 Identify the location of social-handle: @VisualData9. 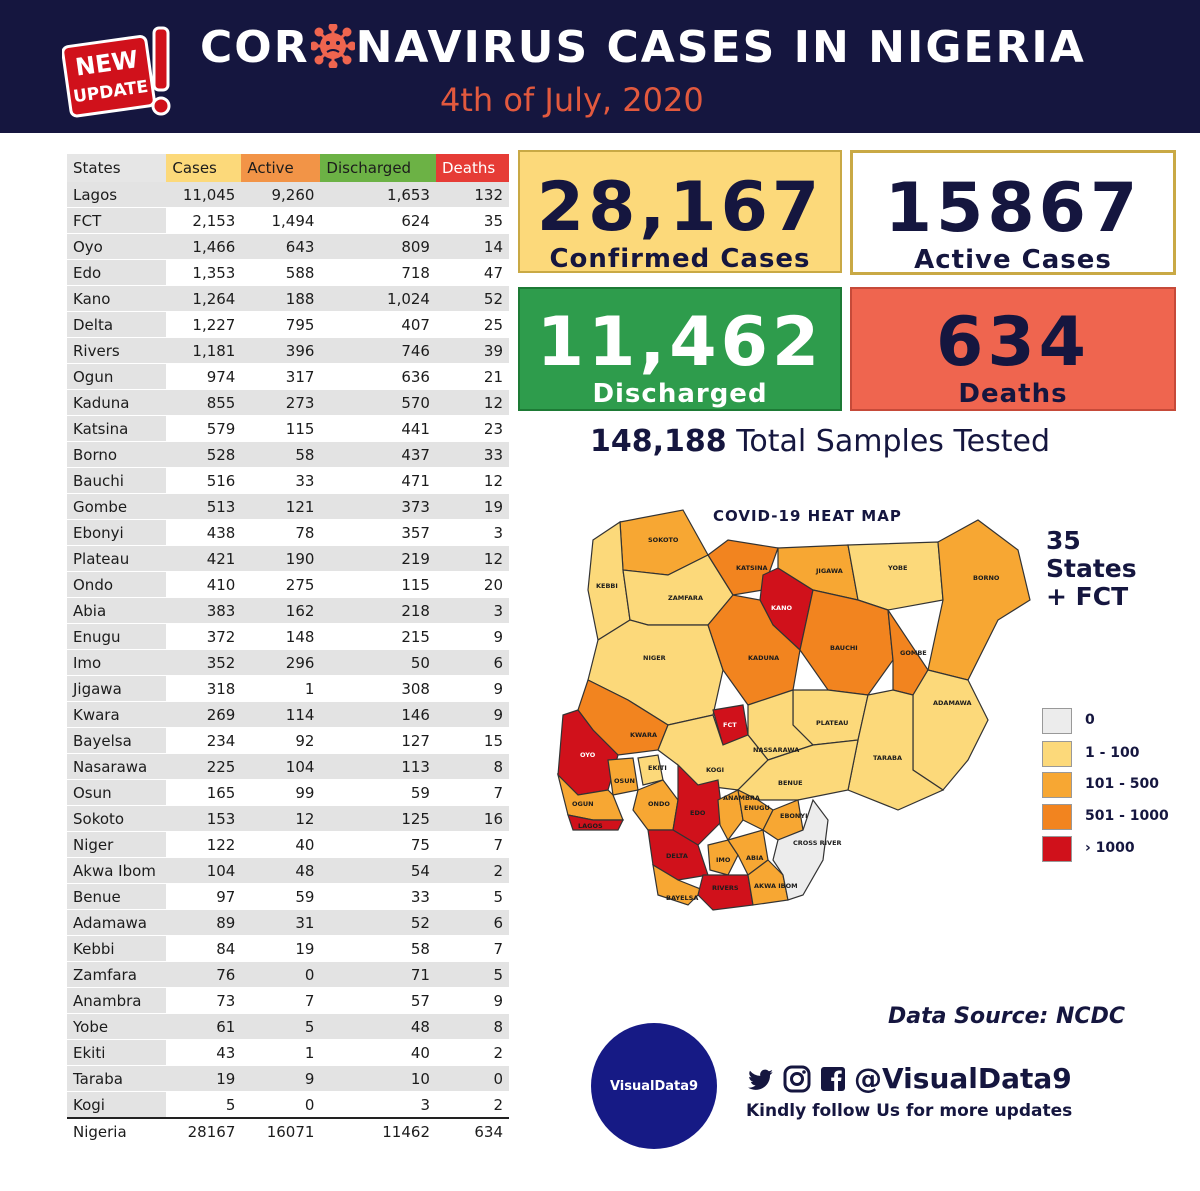
(963, 1078).